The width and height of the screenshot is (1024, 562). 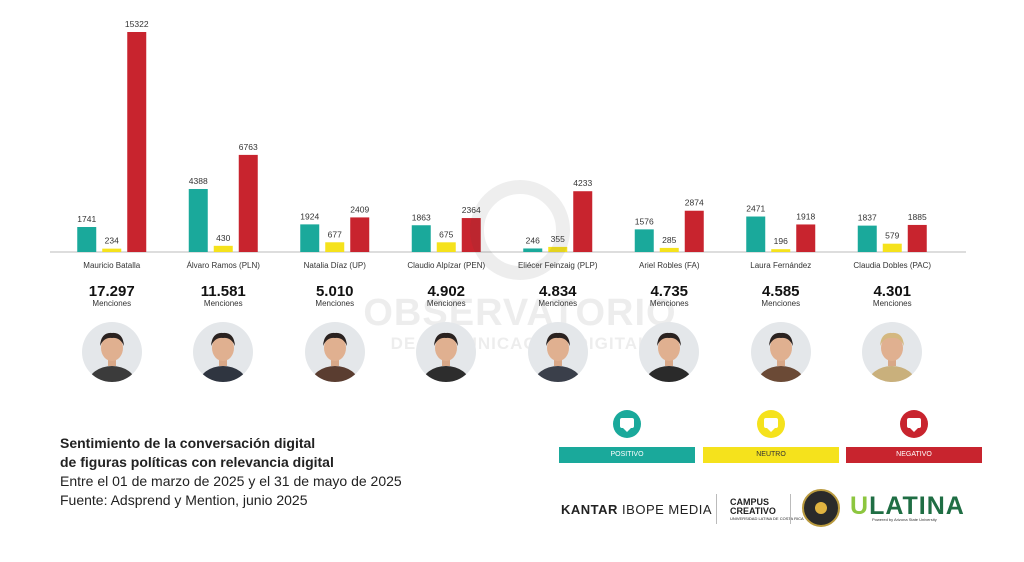 I want to click on legend-label-neutro: NEUTRO, so click(x=771, y=455).